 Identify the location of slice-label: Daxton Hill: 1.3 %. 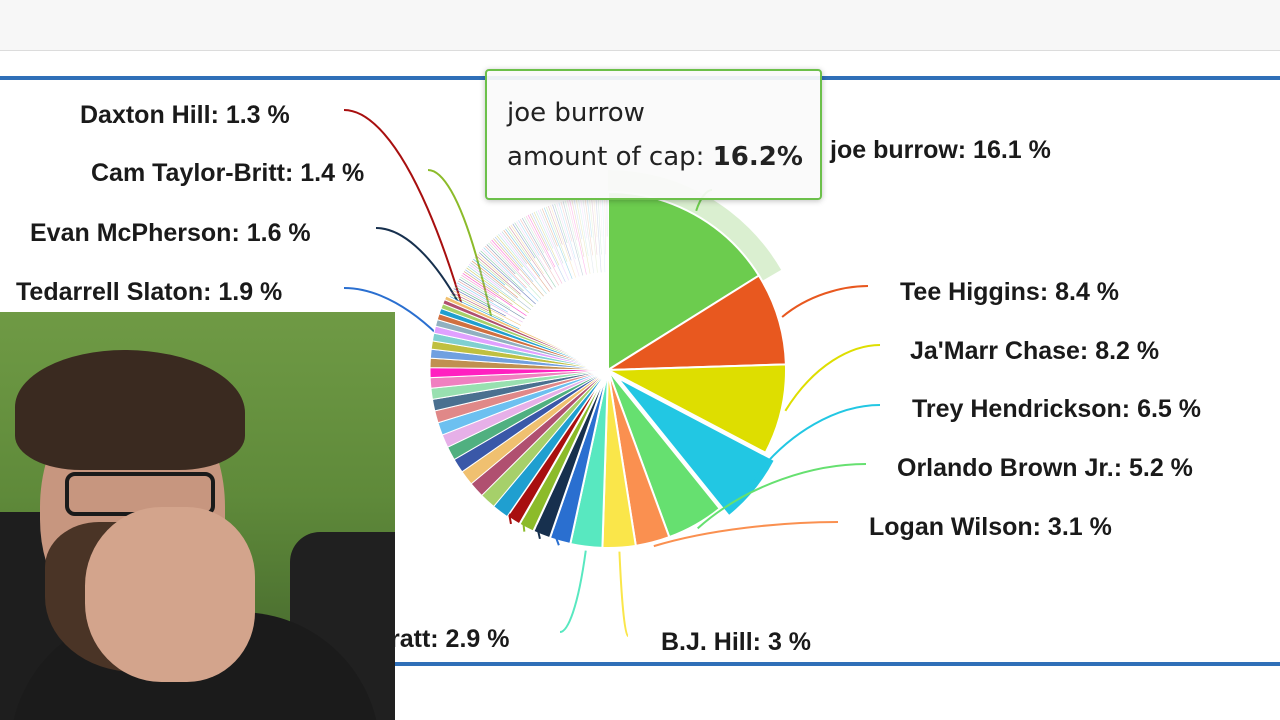
(185, 115).